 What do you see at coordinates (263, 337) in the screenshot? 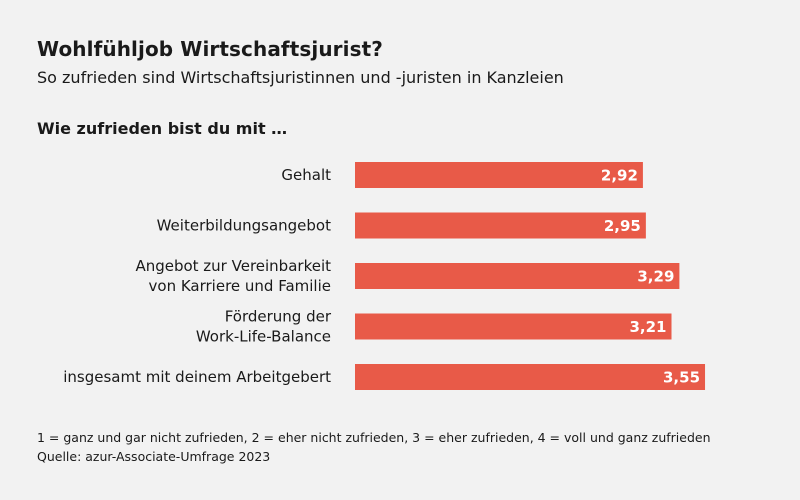
I see `category-label: Work-Life-Balance` at bounding box center [263, 337].